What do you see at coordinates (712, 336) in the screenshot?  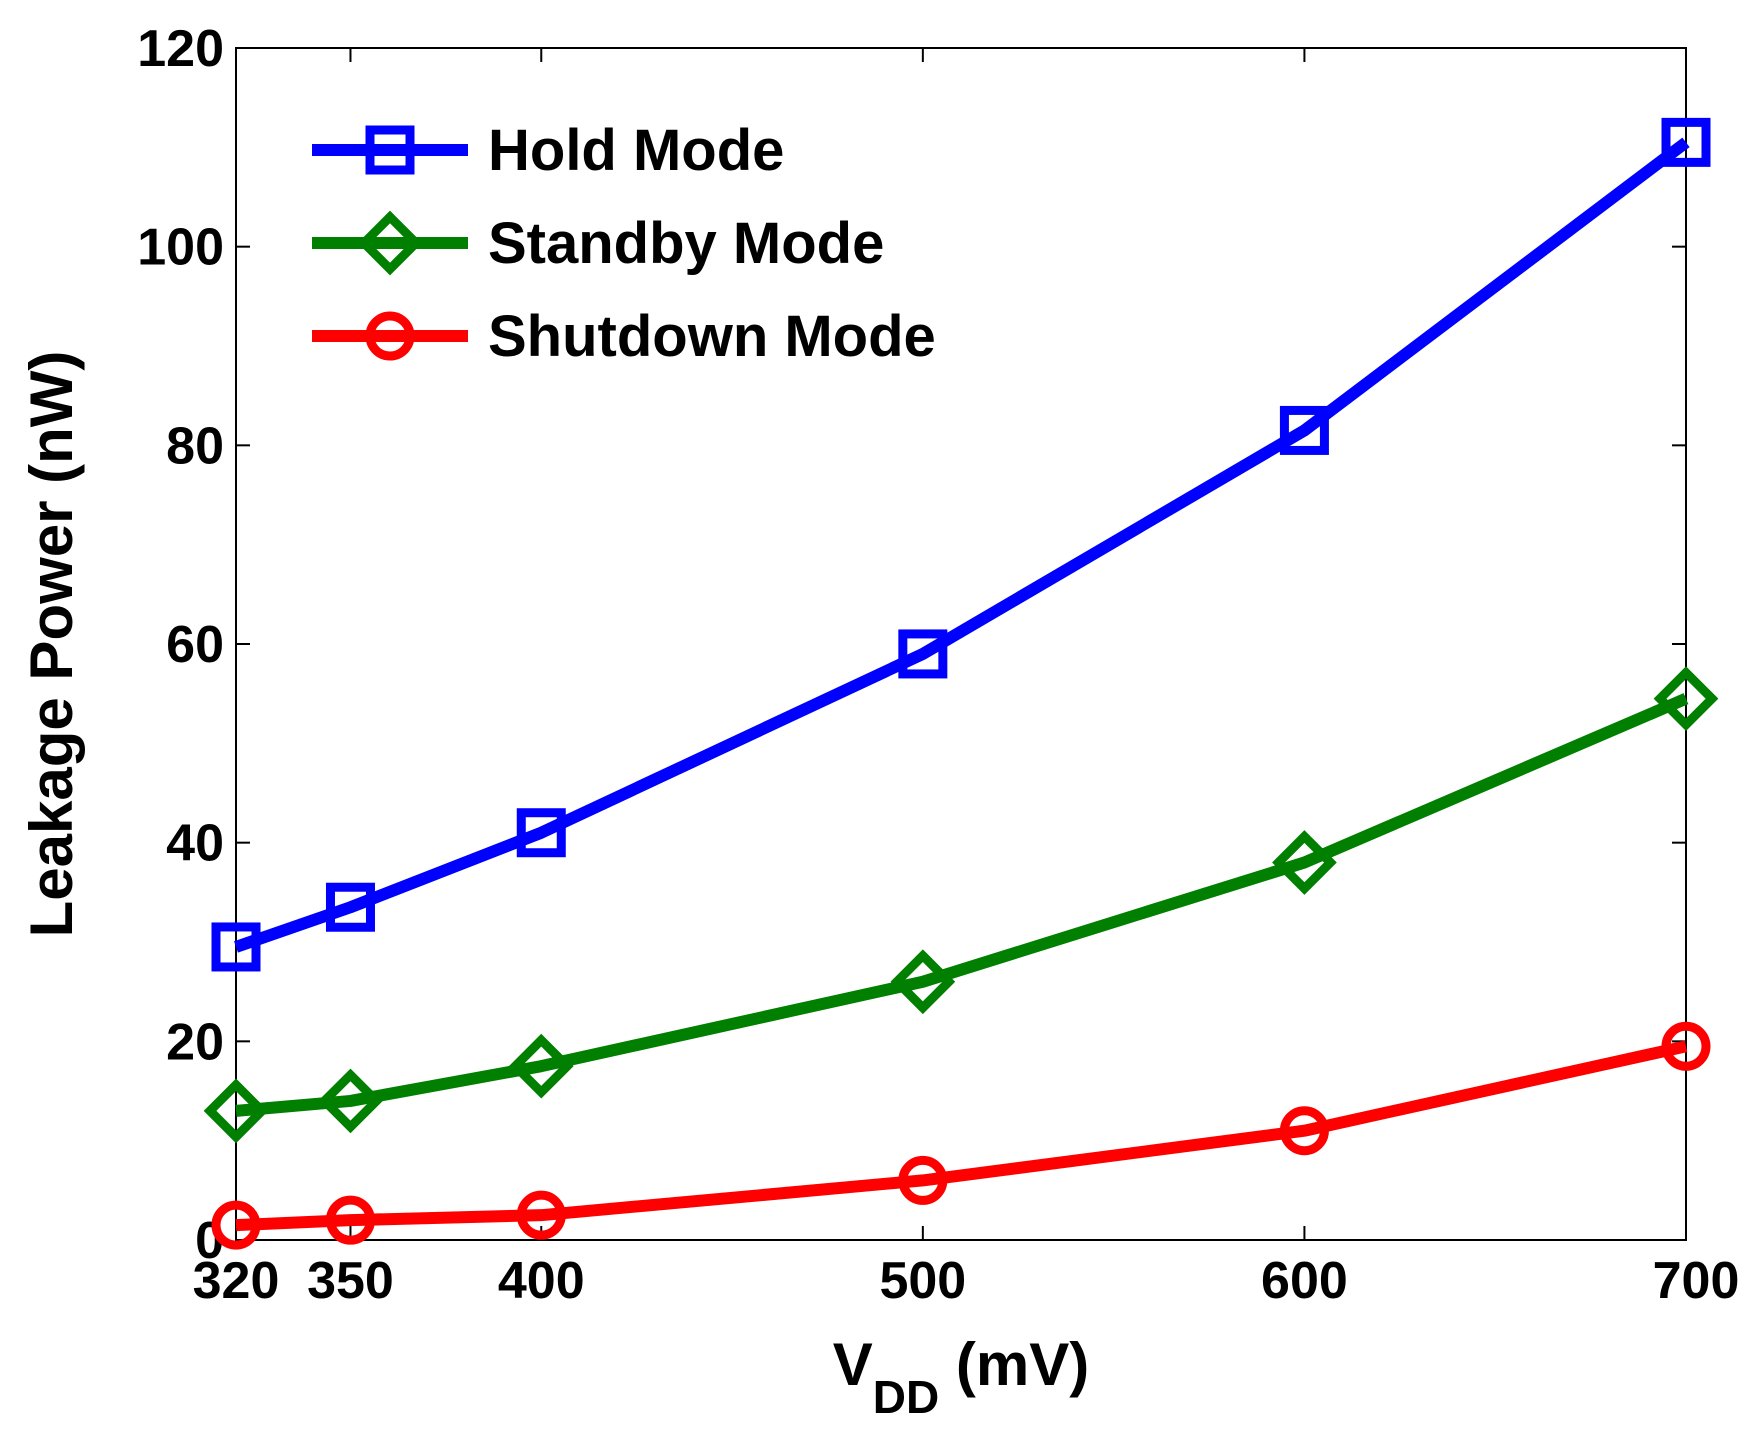 I see `legend-label: Shutdown Mode` at bounding box center [712, 336].